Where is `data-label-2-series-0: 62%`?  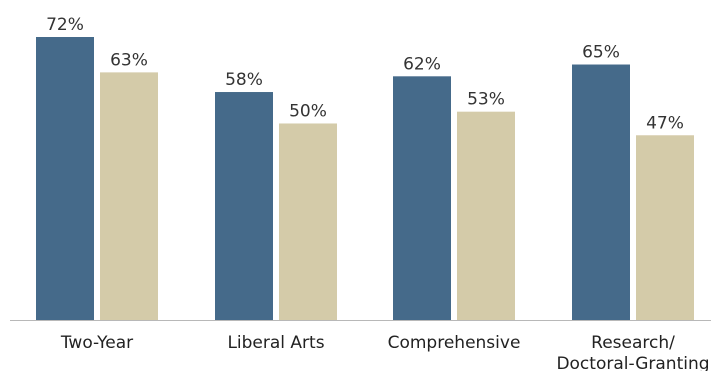 data-label-2-series-0: 62% is located at coordinates (422, 64).